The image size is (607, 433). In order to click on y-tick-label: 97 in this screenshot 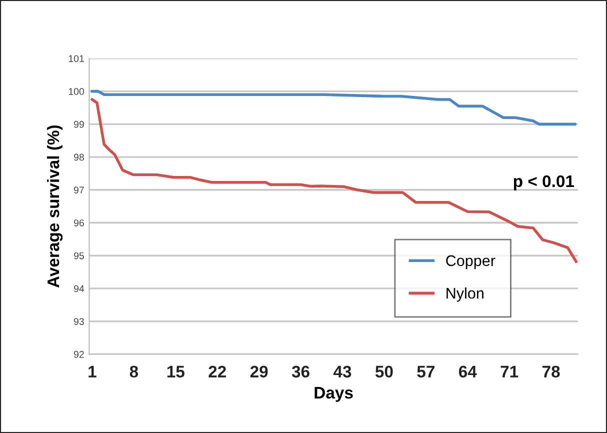, I will do `click(79, 190)`.